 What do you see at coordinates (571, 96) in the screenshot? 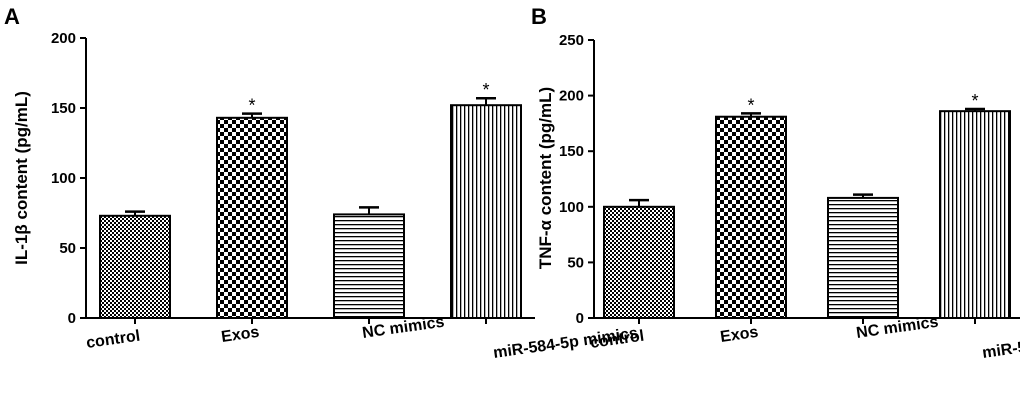
I see `y-tick-label-b-4: 200` at bounding box center [571, 96].